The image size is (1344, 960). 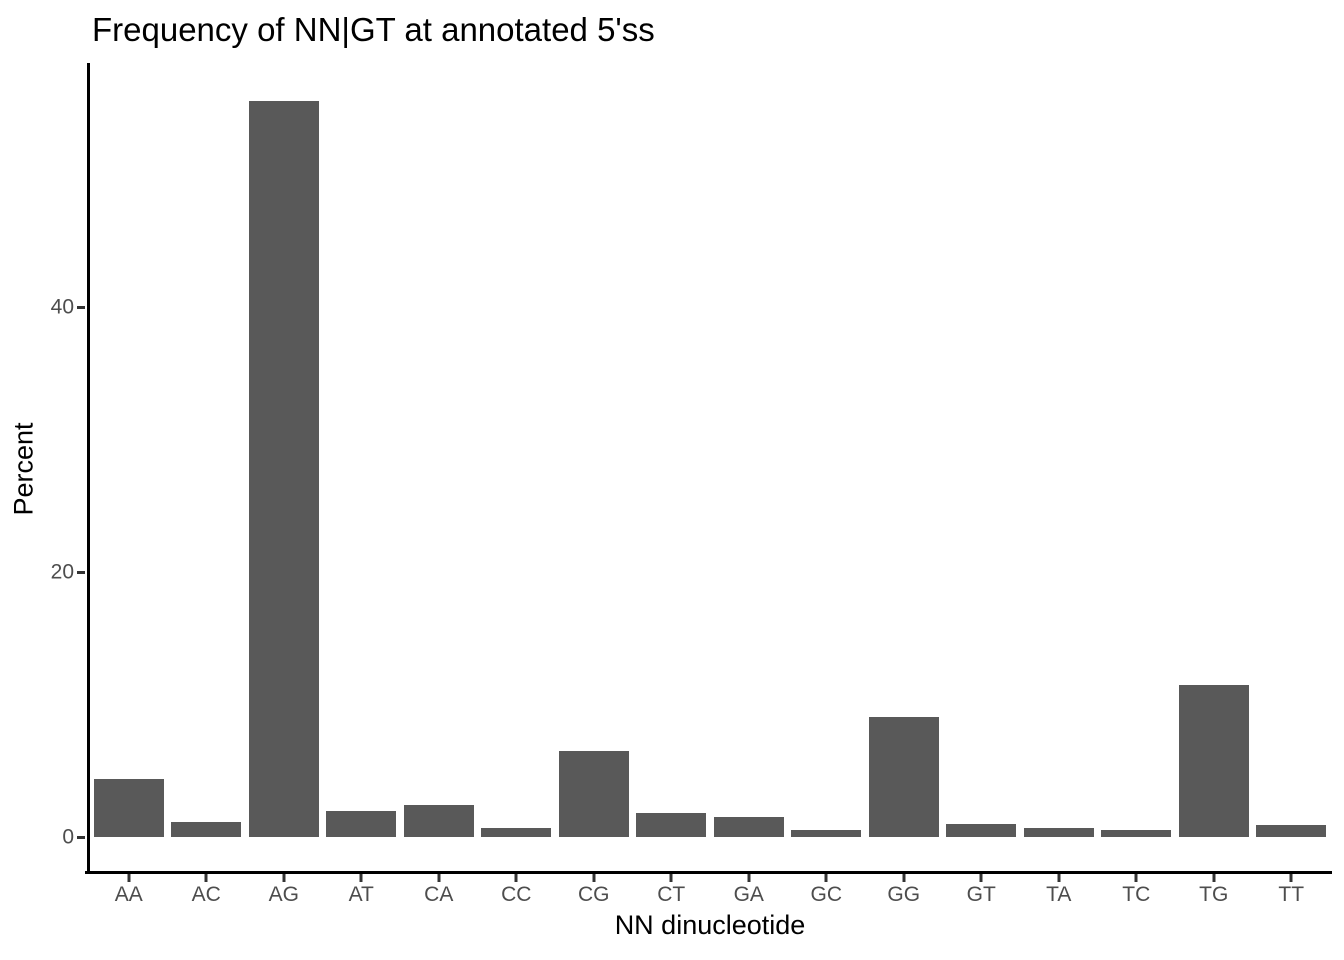 What do you see at coordinates (1214, 894) in the screenshot?
I see `x-tick-label-TG: TG` at bounding box center [1214, 894].